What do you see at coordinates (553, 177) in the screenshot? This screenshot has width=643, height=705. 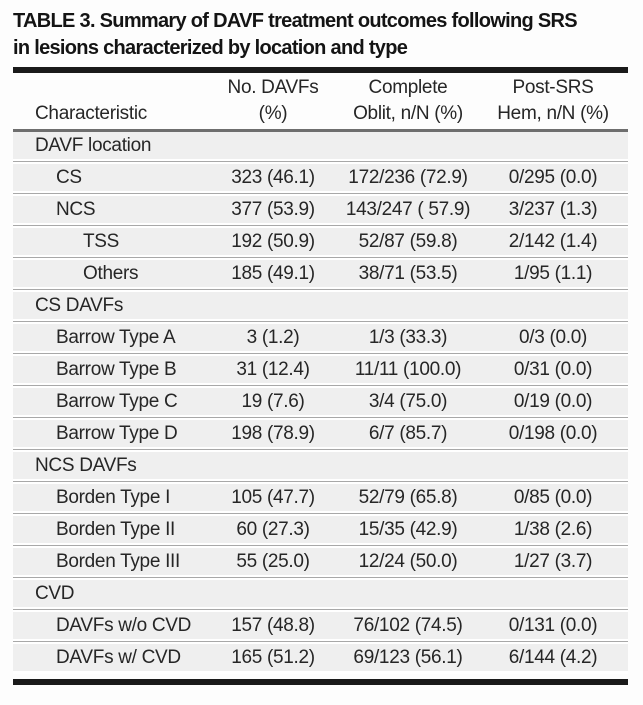 I see `value-post-srs-hem: 0/295 (0.0)` at bounding box center [553, 177].